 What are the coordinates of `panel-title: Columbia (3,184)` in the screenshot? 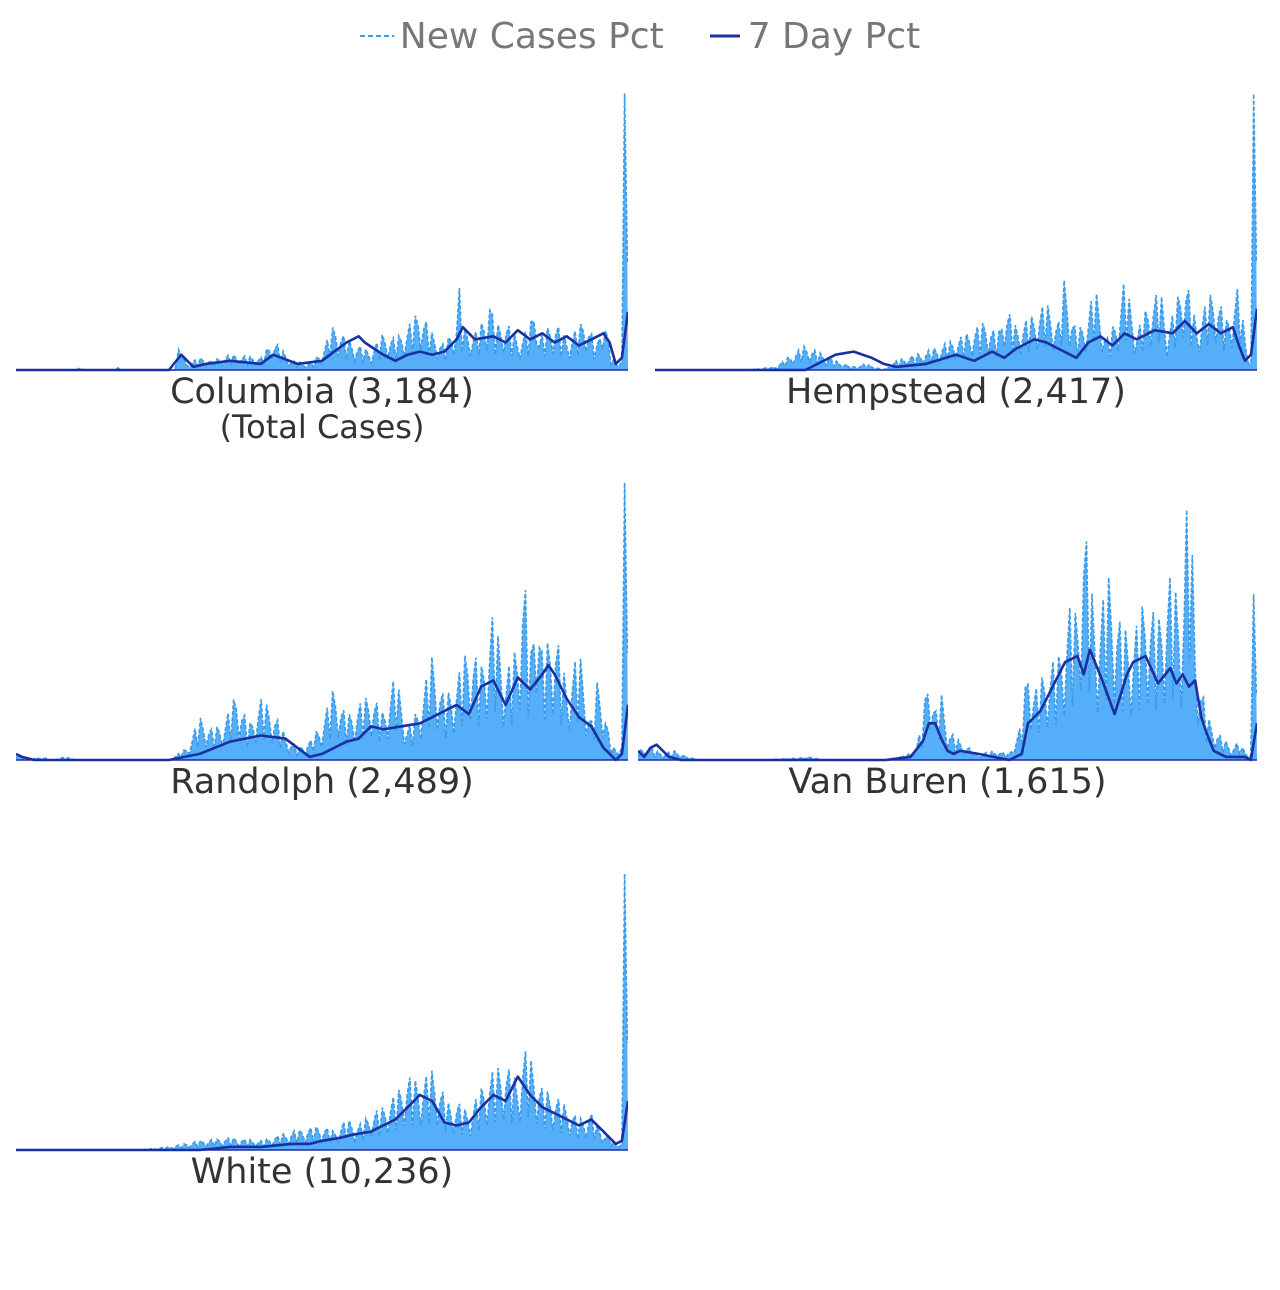 It's located at (322, 392).